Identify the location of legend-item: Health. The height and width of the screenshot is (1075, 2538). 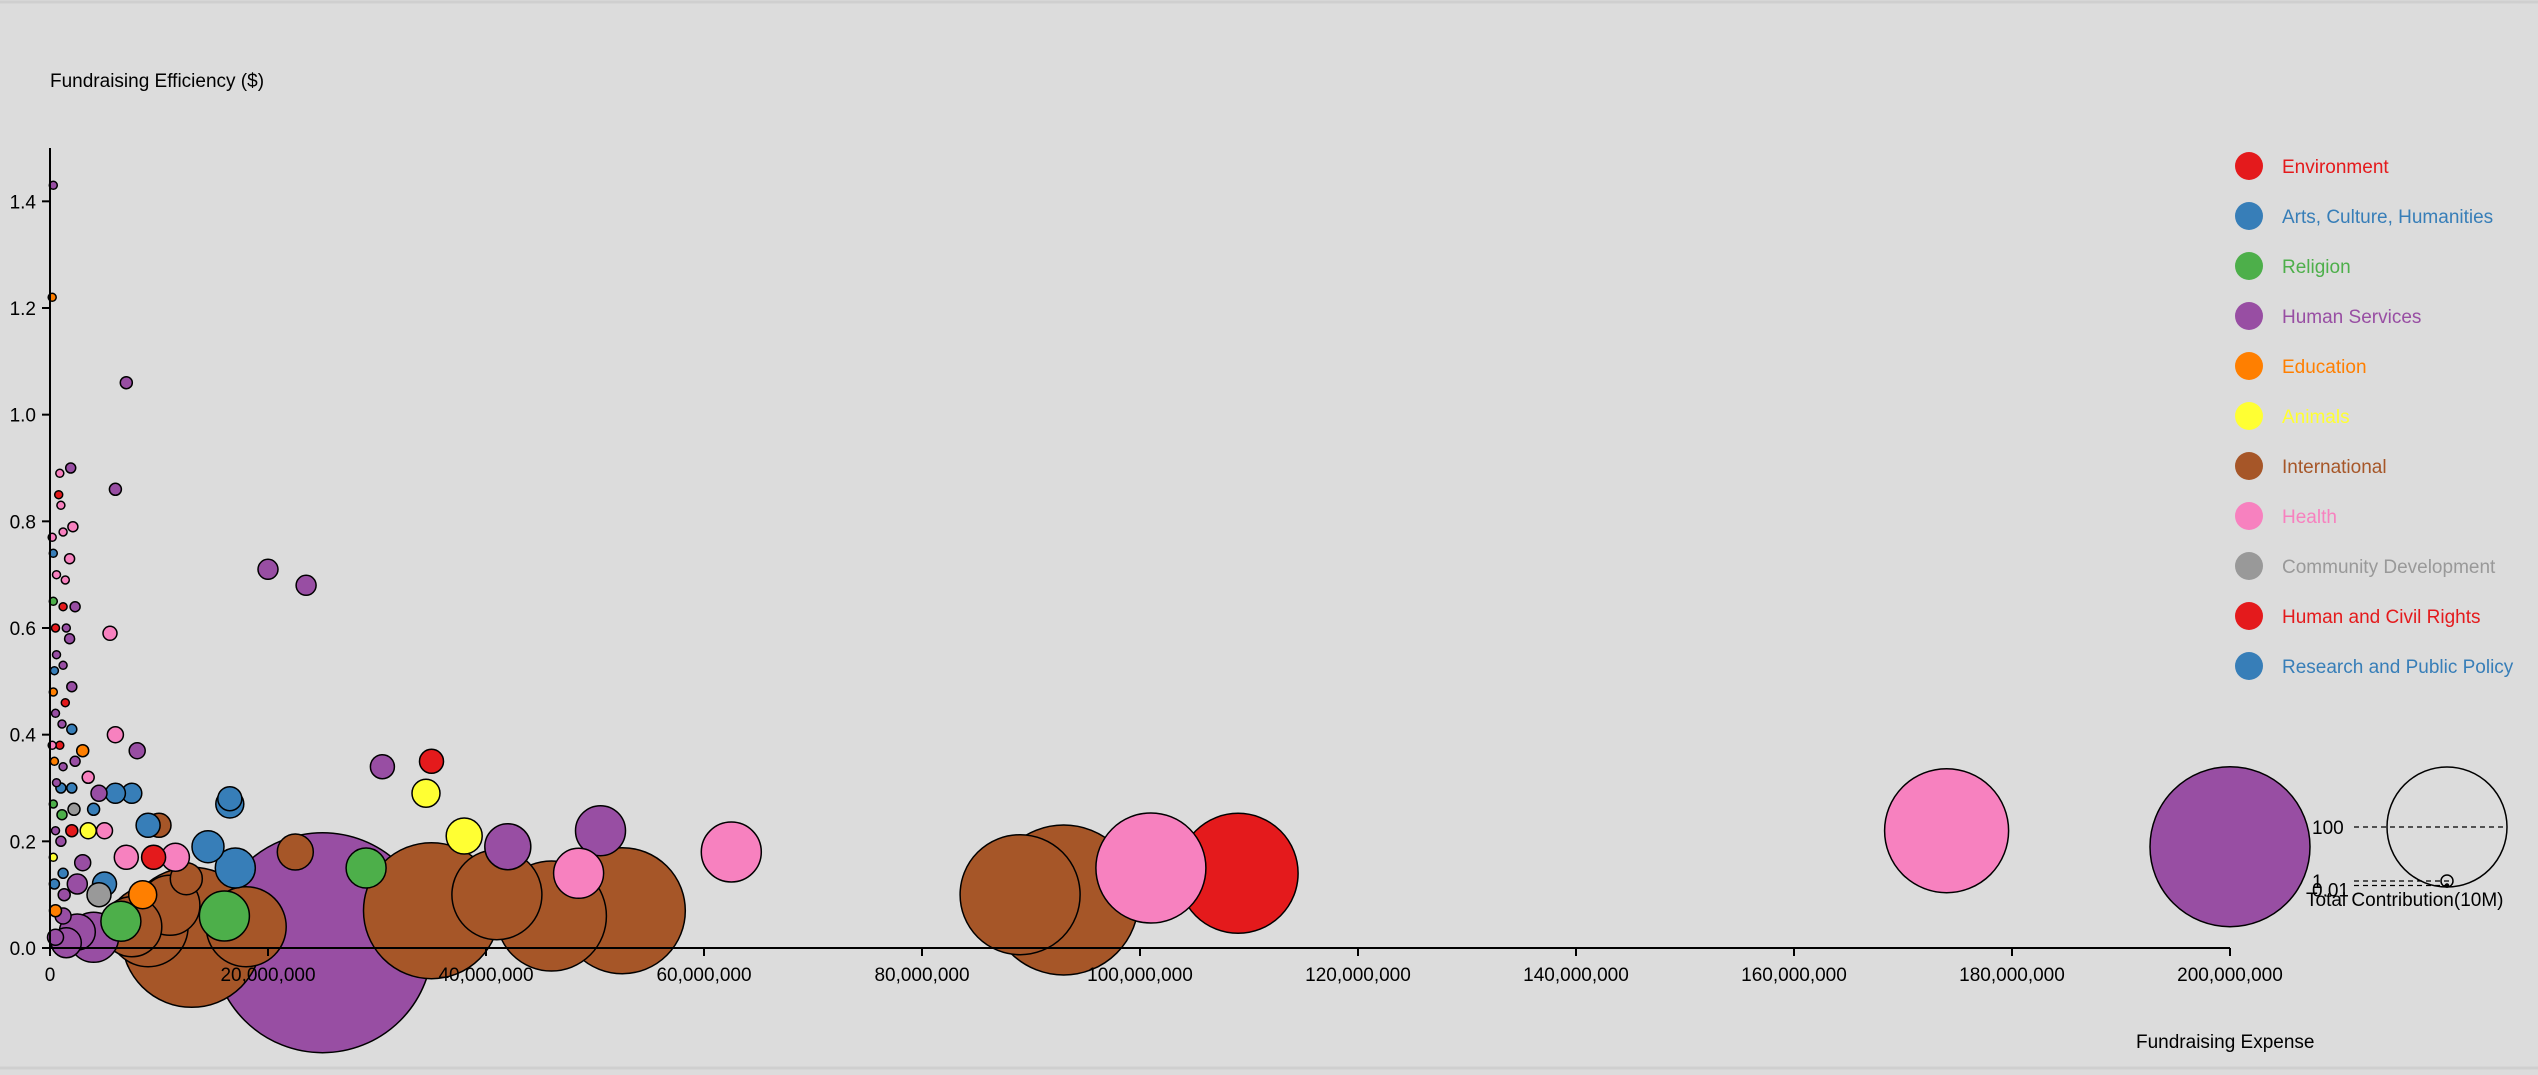
(2286, 516).